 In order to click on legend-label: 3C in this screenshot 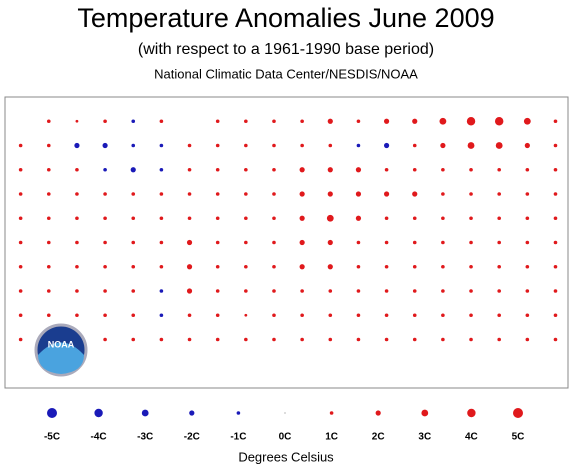, I will do `click(424, 437)`.